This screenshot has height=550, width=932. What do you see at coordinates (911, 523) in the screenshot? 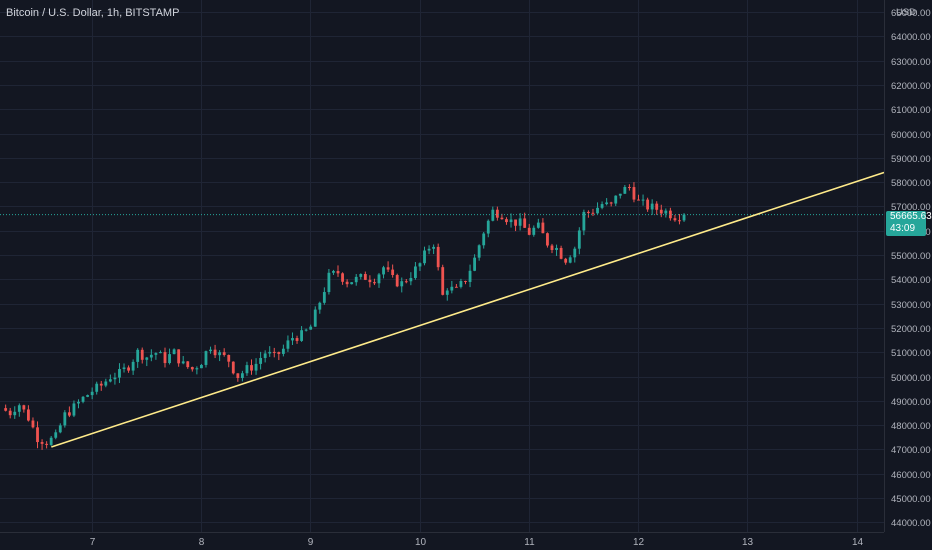
I see `price-tick-label: 44000.00` at bounding box center [911, 523].